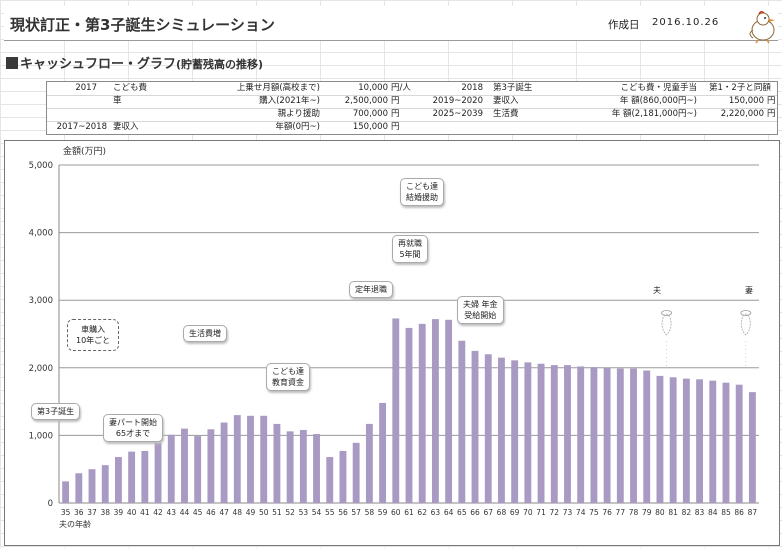 The height and width of the screenshot is (548, 782). Describe the element at coordinates (373, 88) in the screenshot. I see `table-cell: 10,000` at that location.